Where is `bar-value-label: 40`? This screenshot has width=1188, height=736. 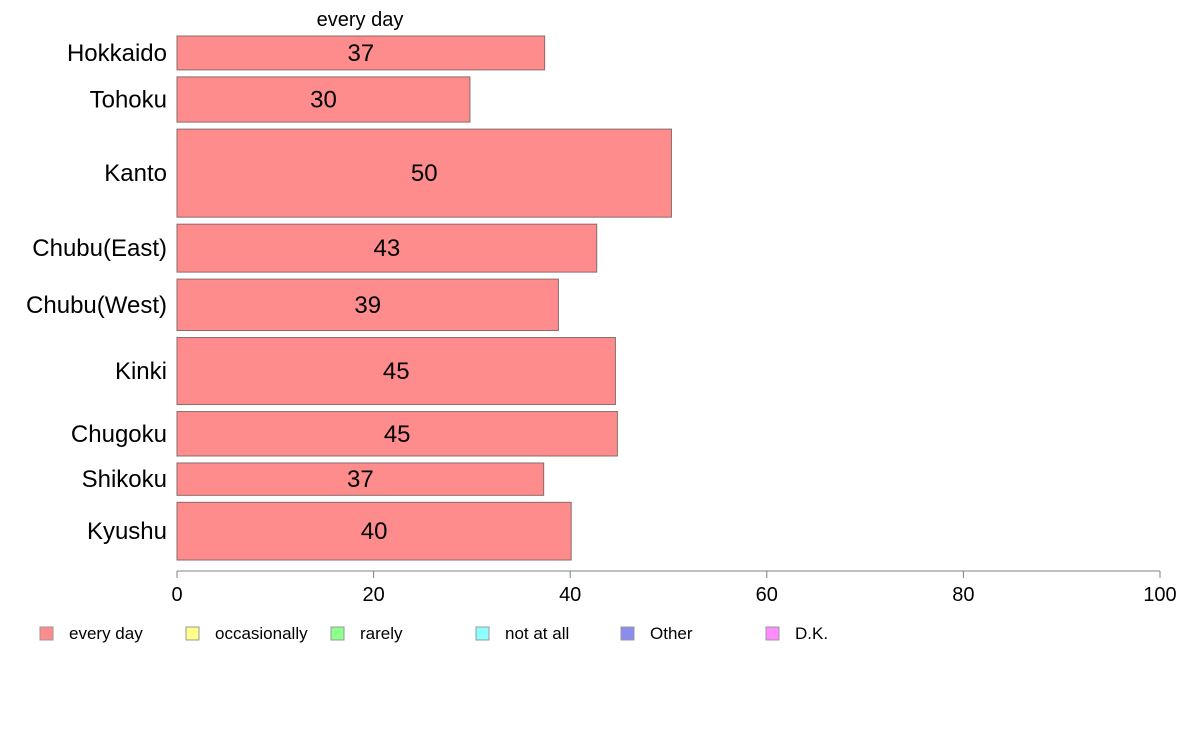 bar-value-label: 40 is located at coordinates (374, 531).